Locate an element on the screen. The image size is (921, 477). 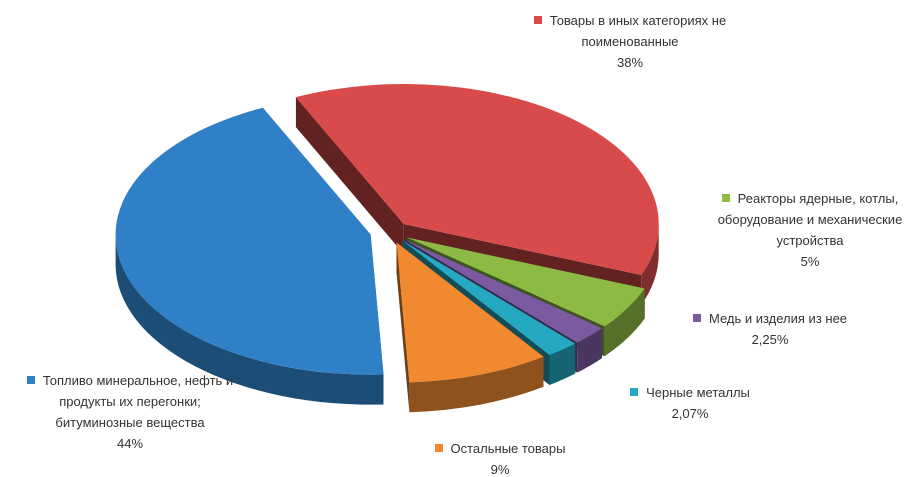
data-label: Черные металлы 2,07% is located at coordinates (690, 403).